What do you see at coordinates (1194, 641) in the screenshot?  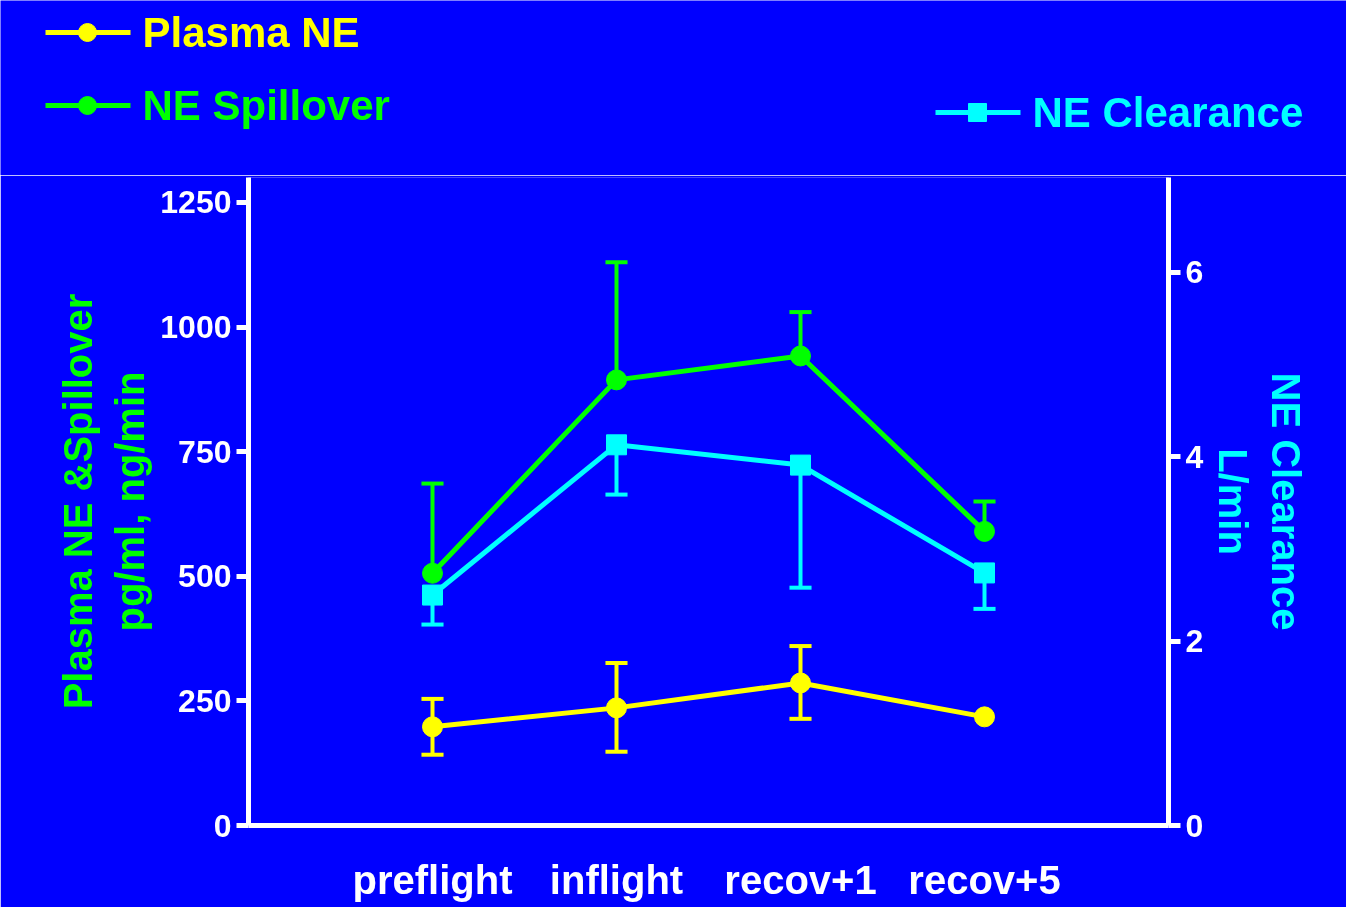 I see `y2-tick-label: 2` at bounding box center [1194, 641].